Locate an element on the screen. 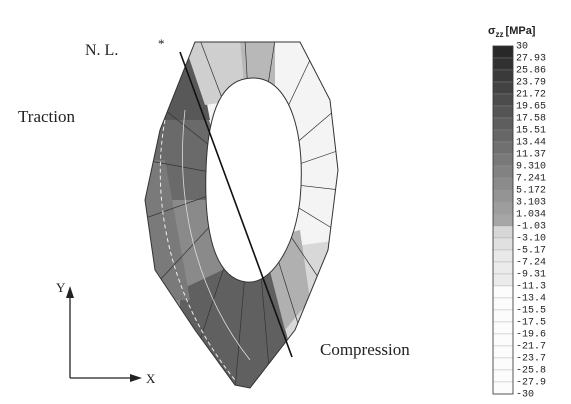 The height and width of the screenshot is (404, 571). axis-icon is located at coordinates (104, 334).